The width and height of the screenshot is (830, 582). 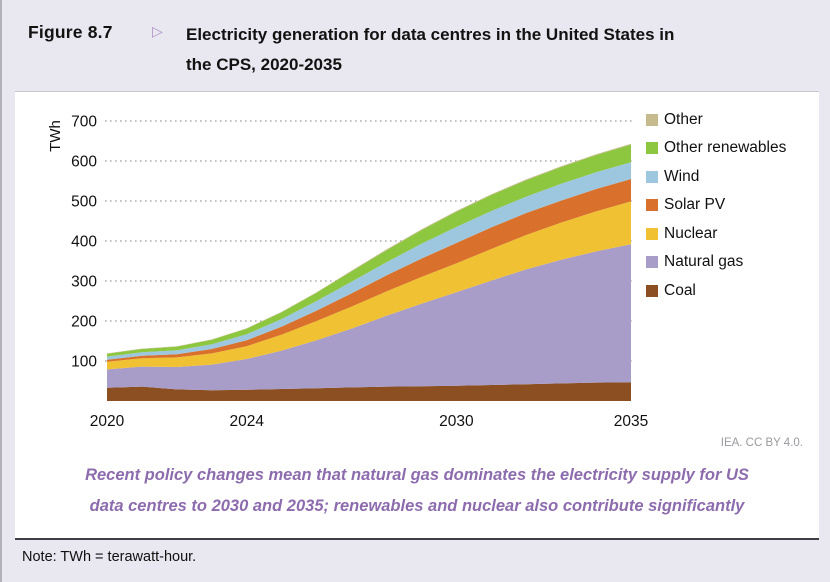 I want to click on legend-item: Wind, so click(x=716, y=176).